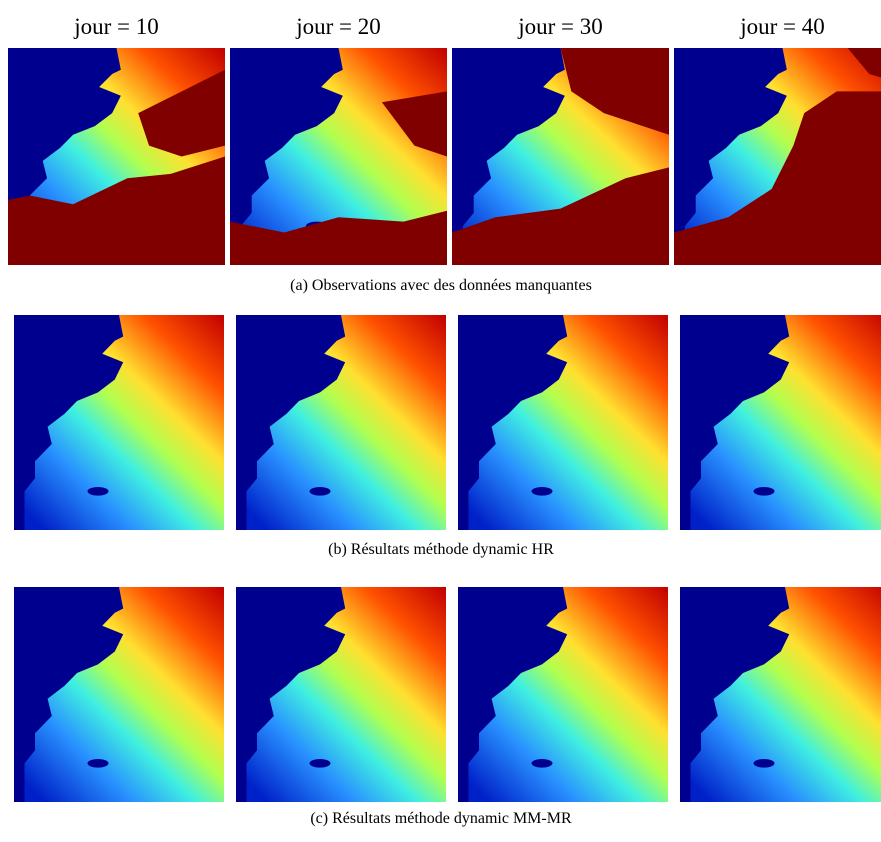  Describe the element at coordinates (441, 549) in the screenshot. I see `caption: (b) Résultats méthode dynamic HR` at that location.